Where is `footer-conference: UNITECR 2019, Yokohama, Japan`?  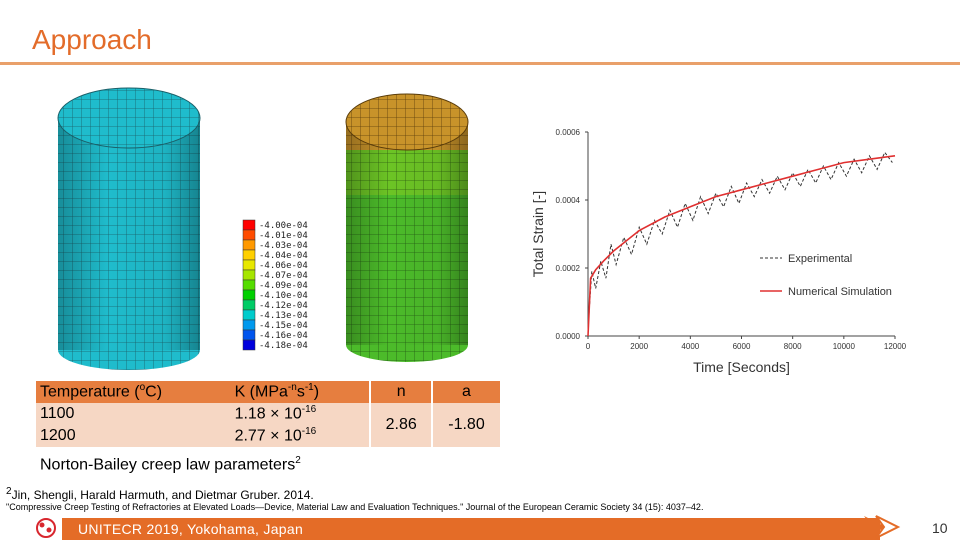
footer-conference: UNITECR 2019, Yokohama, Japan is located at coordinates (191, 529).